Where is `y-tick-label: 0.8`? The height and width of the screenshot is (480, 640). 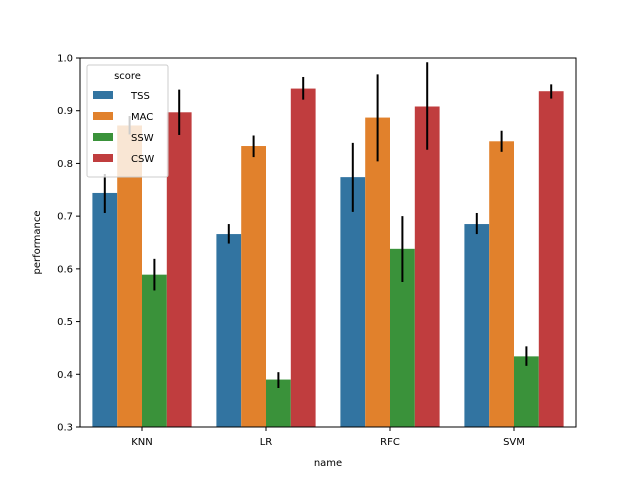
y-tick-label: 0.8 is located at coordinates (65, 164).